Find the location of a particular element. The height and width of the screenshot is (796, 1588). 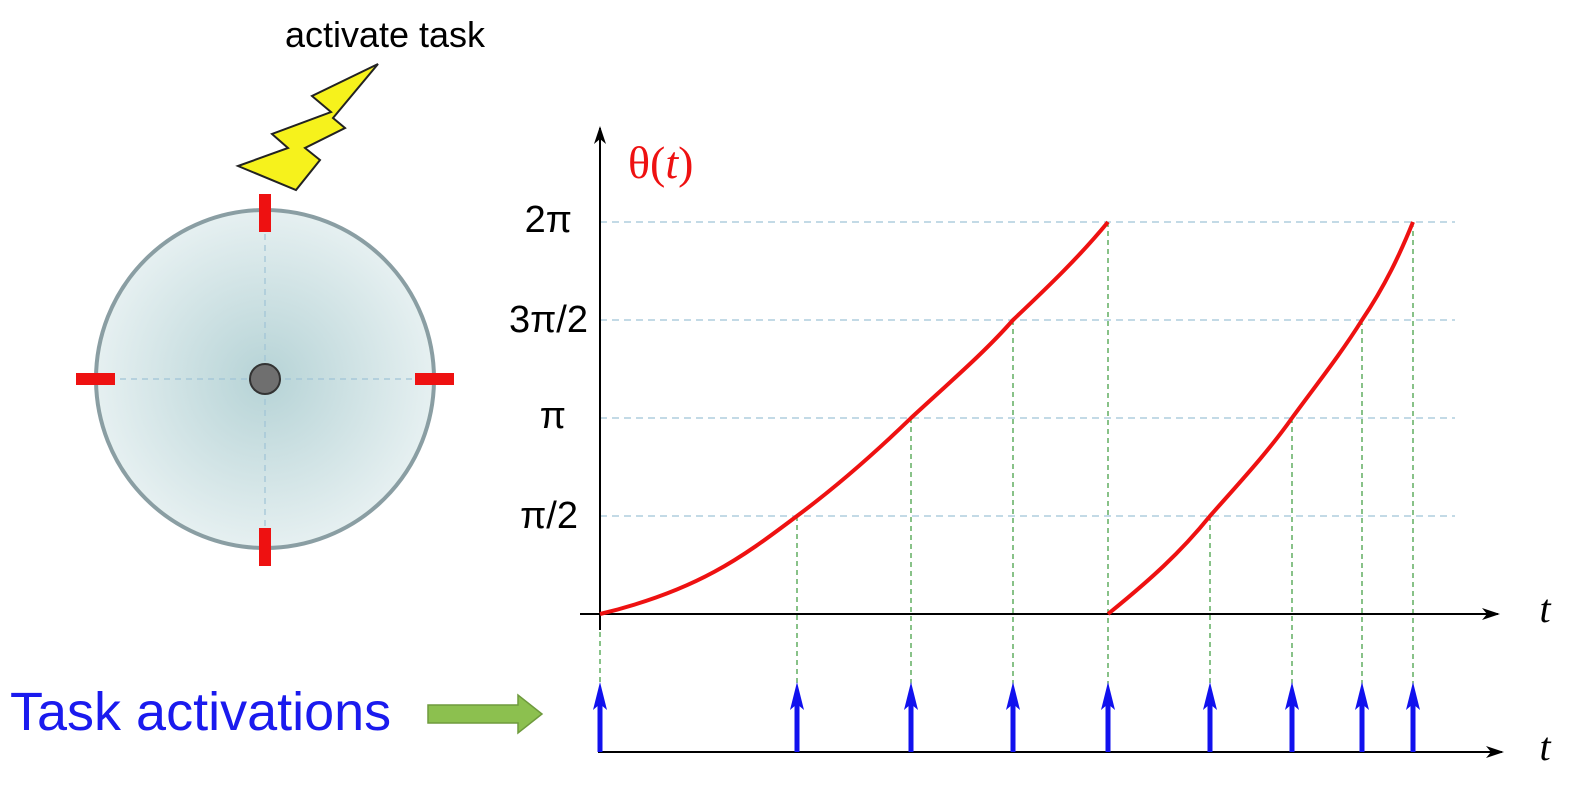

trigger-label: activate task is located at coordinates (385, 34).